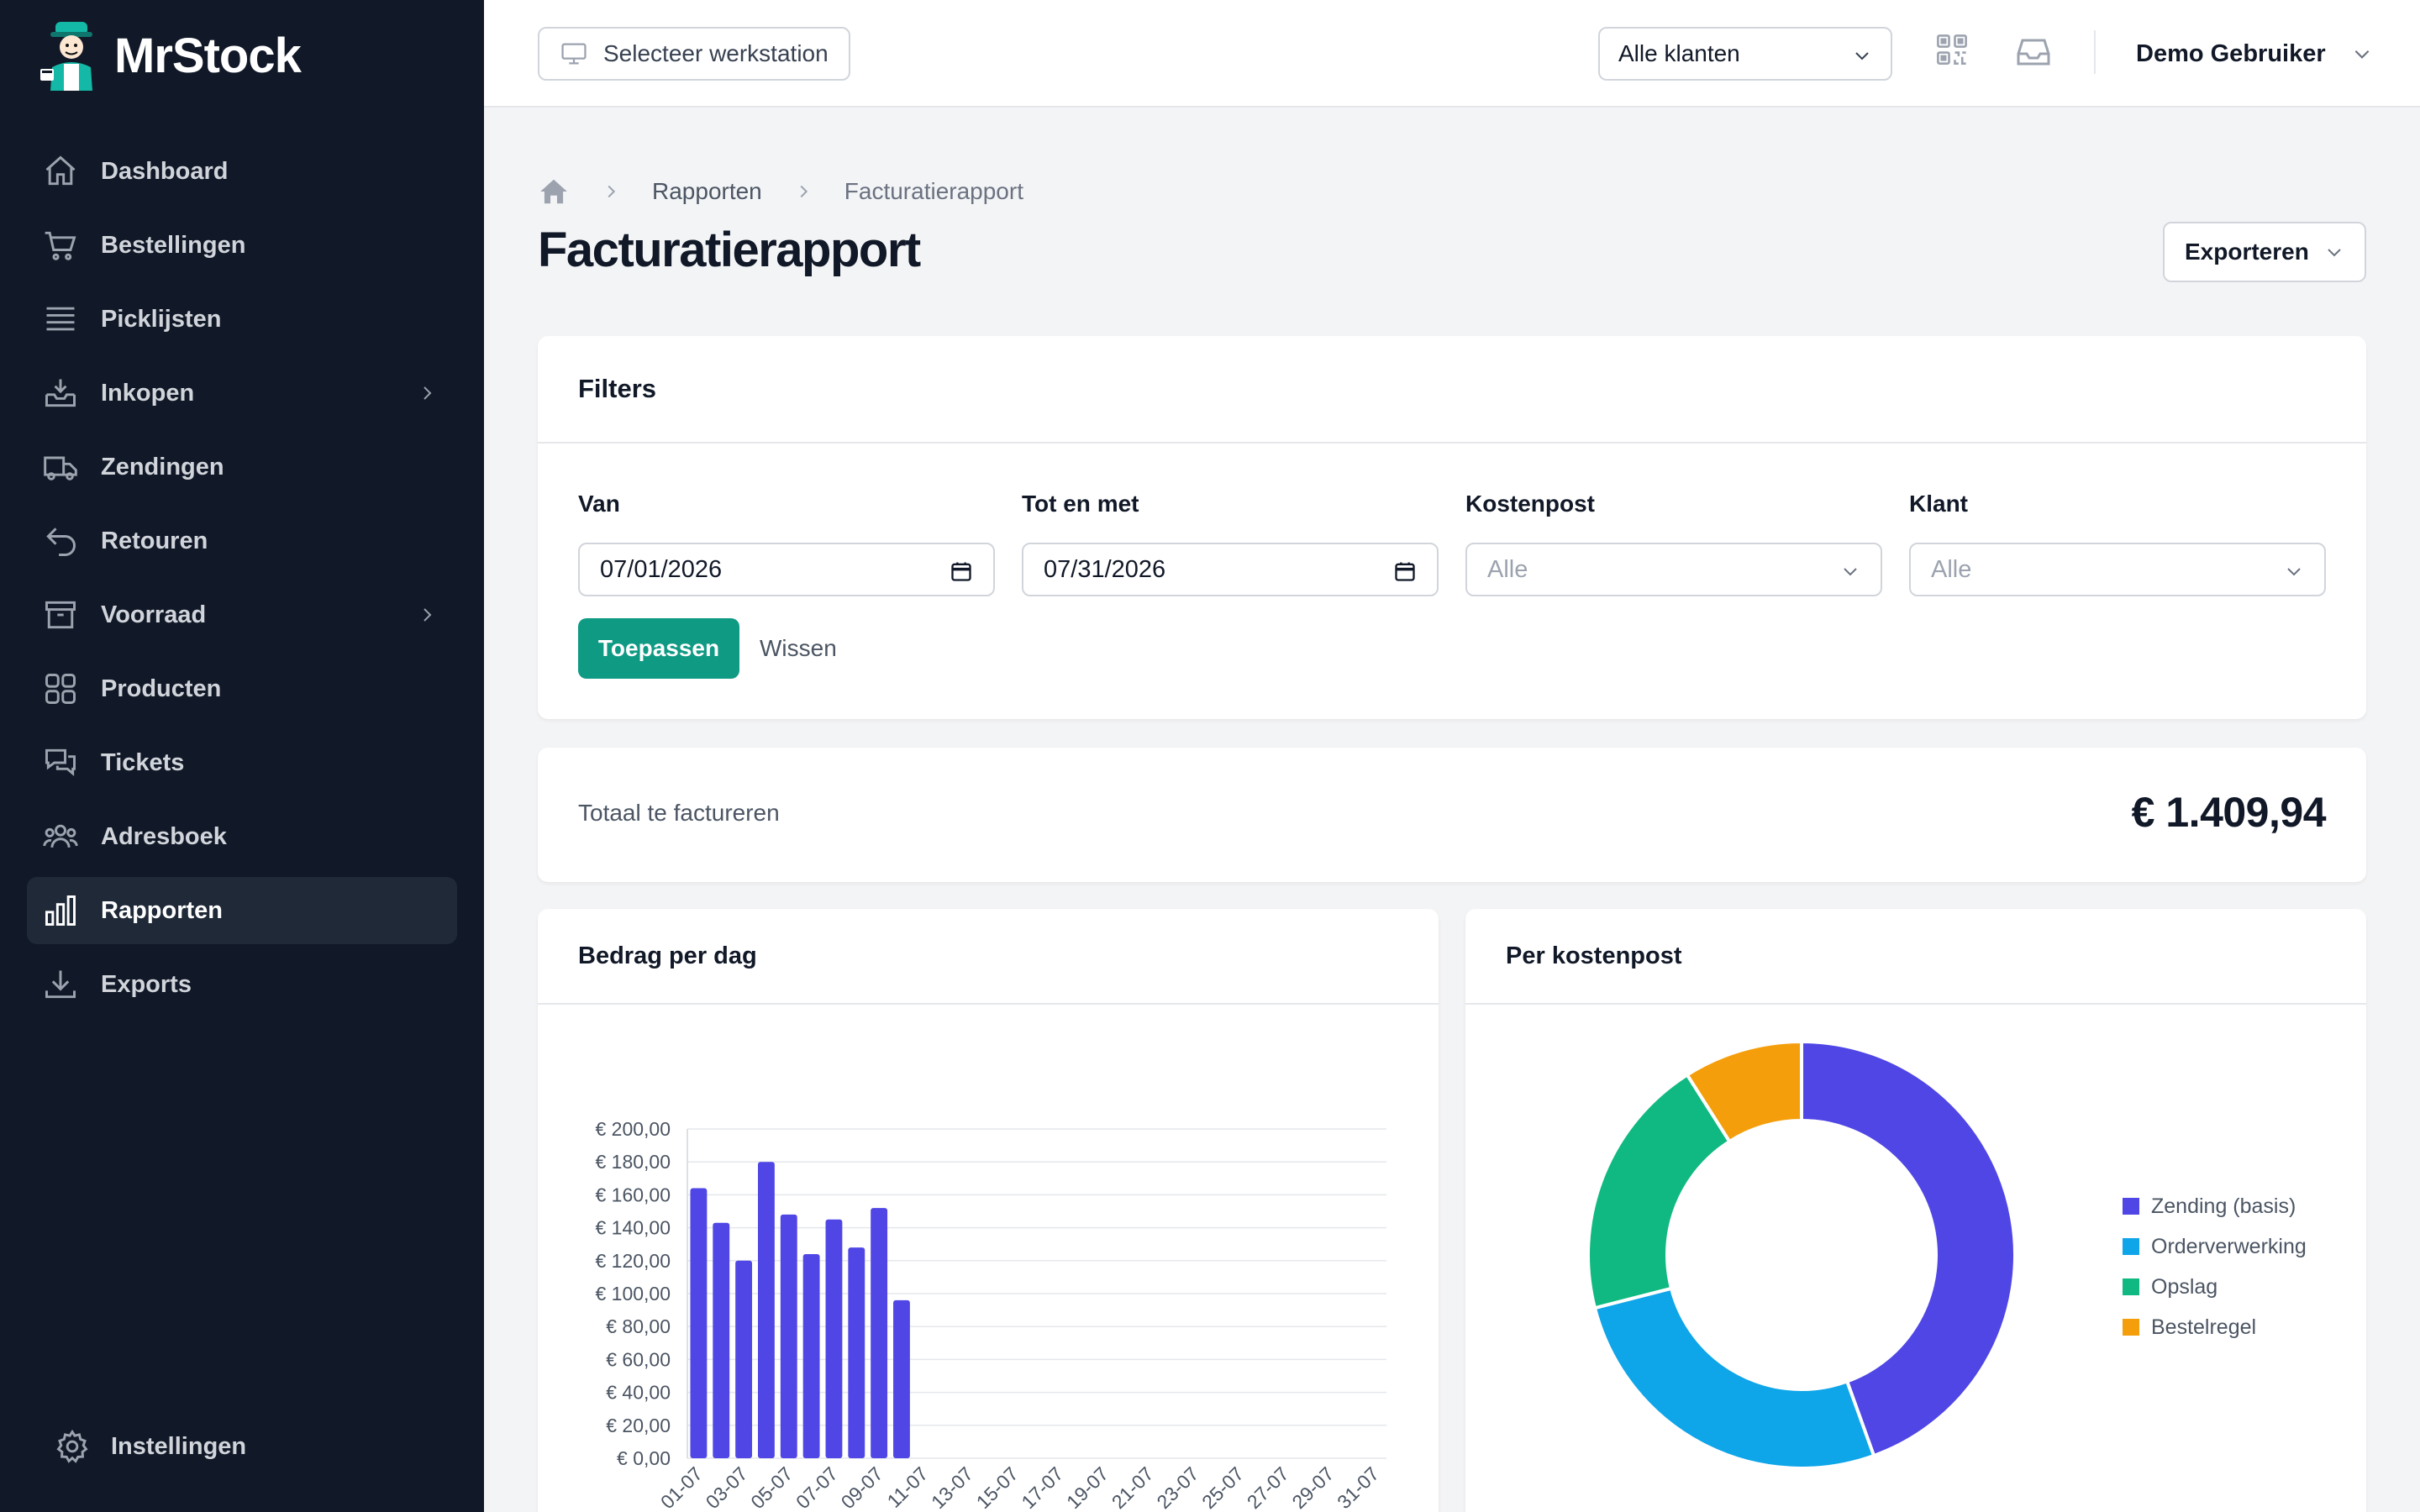 The width and height of the screenshot is (2420, 1512). What do you see at coordinates (66, 56) in the screenshot?
I see `mascot-logo-icon` at bounding box center [66, 56].